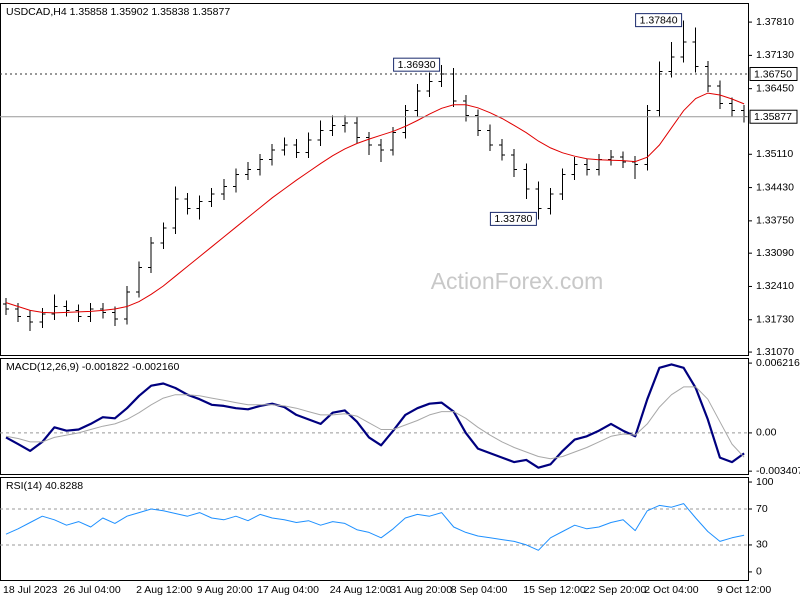 The width and height of the screenshot is (800, 600). What do you see at coordinates (479, 590) in the screenshot?
I see `x-tick-label: 8 Sep 04:00` at bounding box center [479, 590].